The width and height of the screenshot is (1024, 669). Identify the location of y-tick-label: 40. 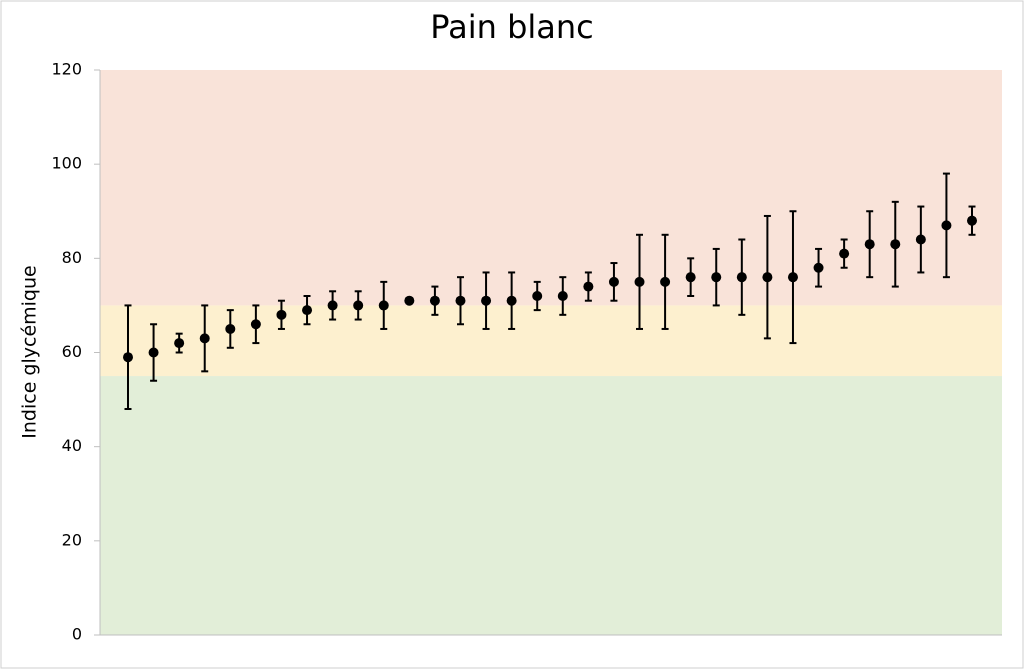
(72, 445).